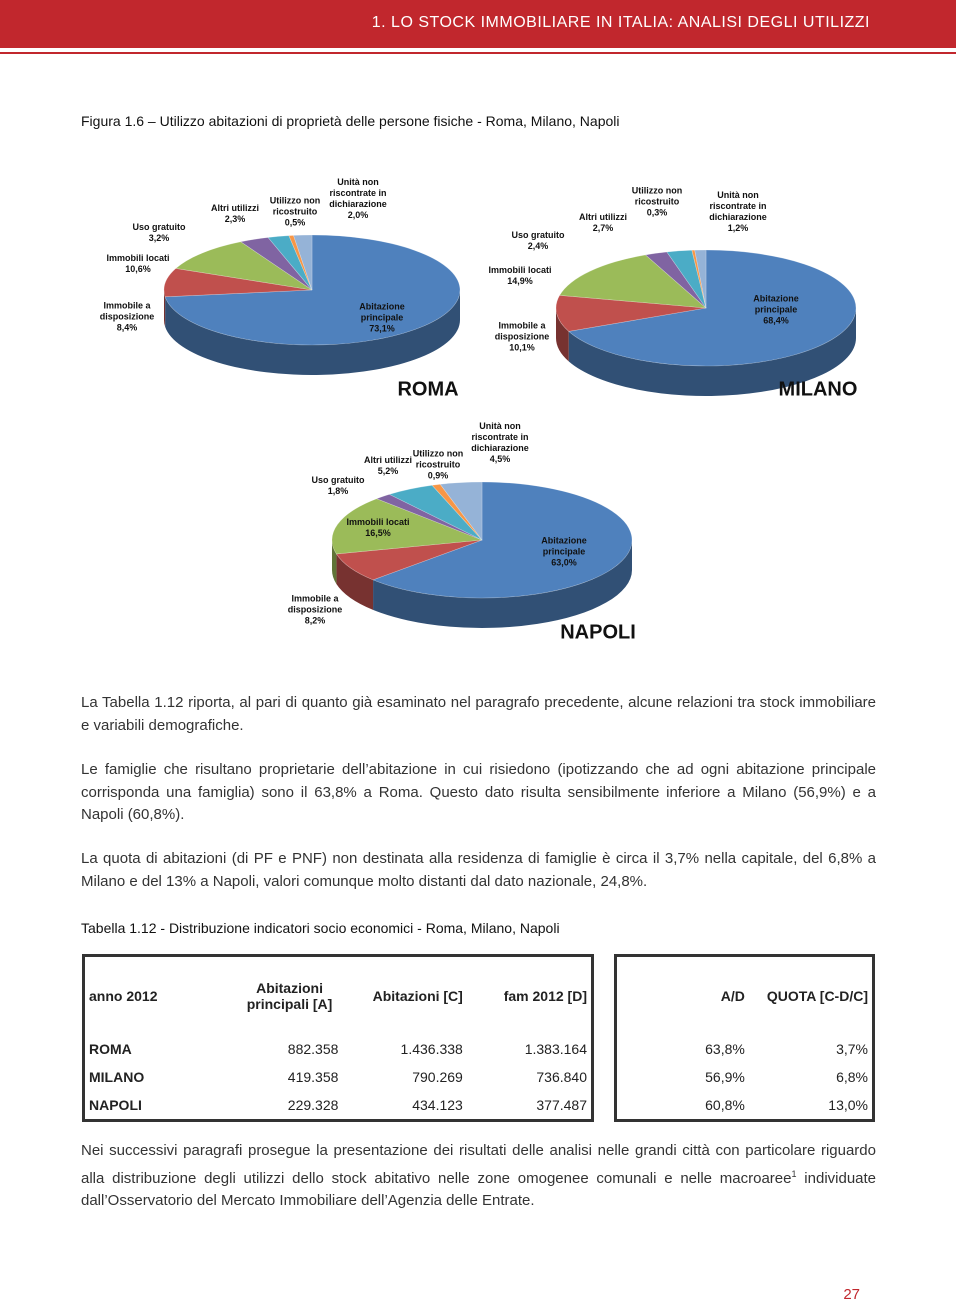 The height and width of the screenshot is (1304, 960). What do you see at coordinates (313, 1049) in the screenshot?
I see `table-cell: 882.358` at bounding box center [313, 1049].